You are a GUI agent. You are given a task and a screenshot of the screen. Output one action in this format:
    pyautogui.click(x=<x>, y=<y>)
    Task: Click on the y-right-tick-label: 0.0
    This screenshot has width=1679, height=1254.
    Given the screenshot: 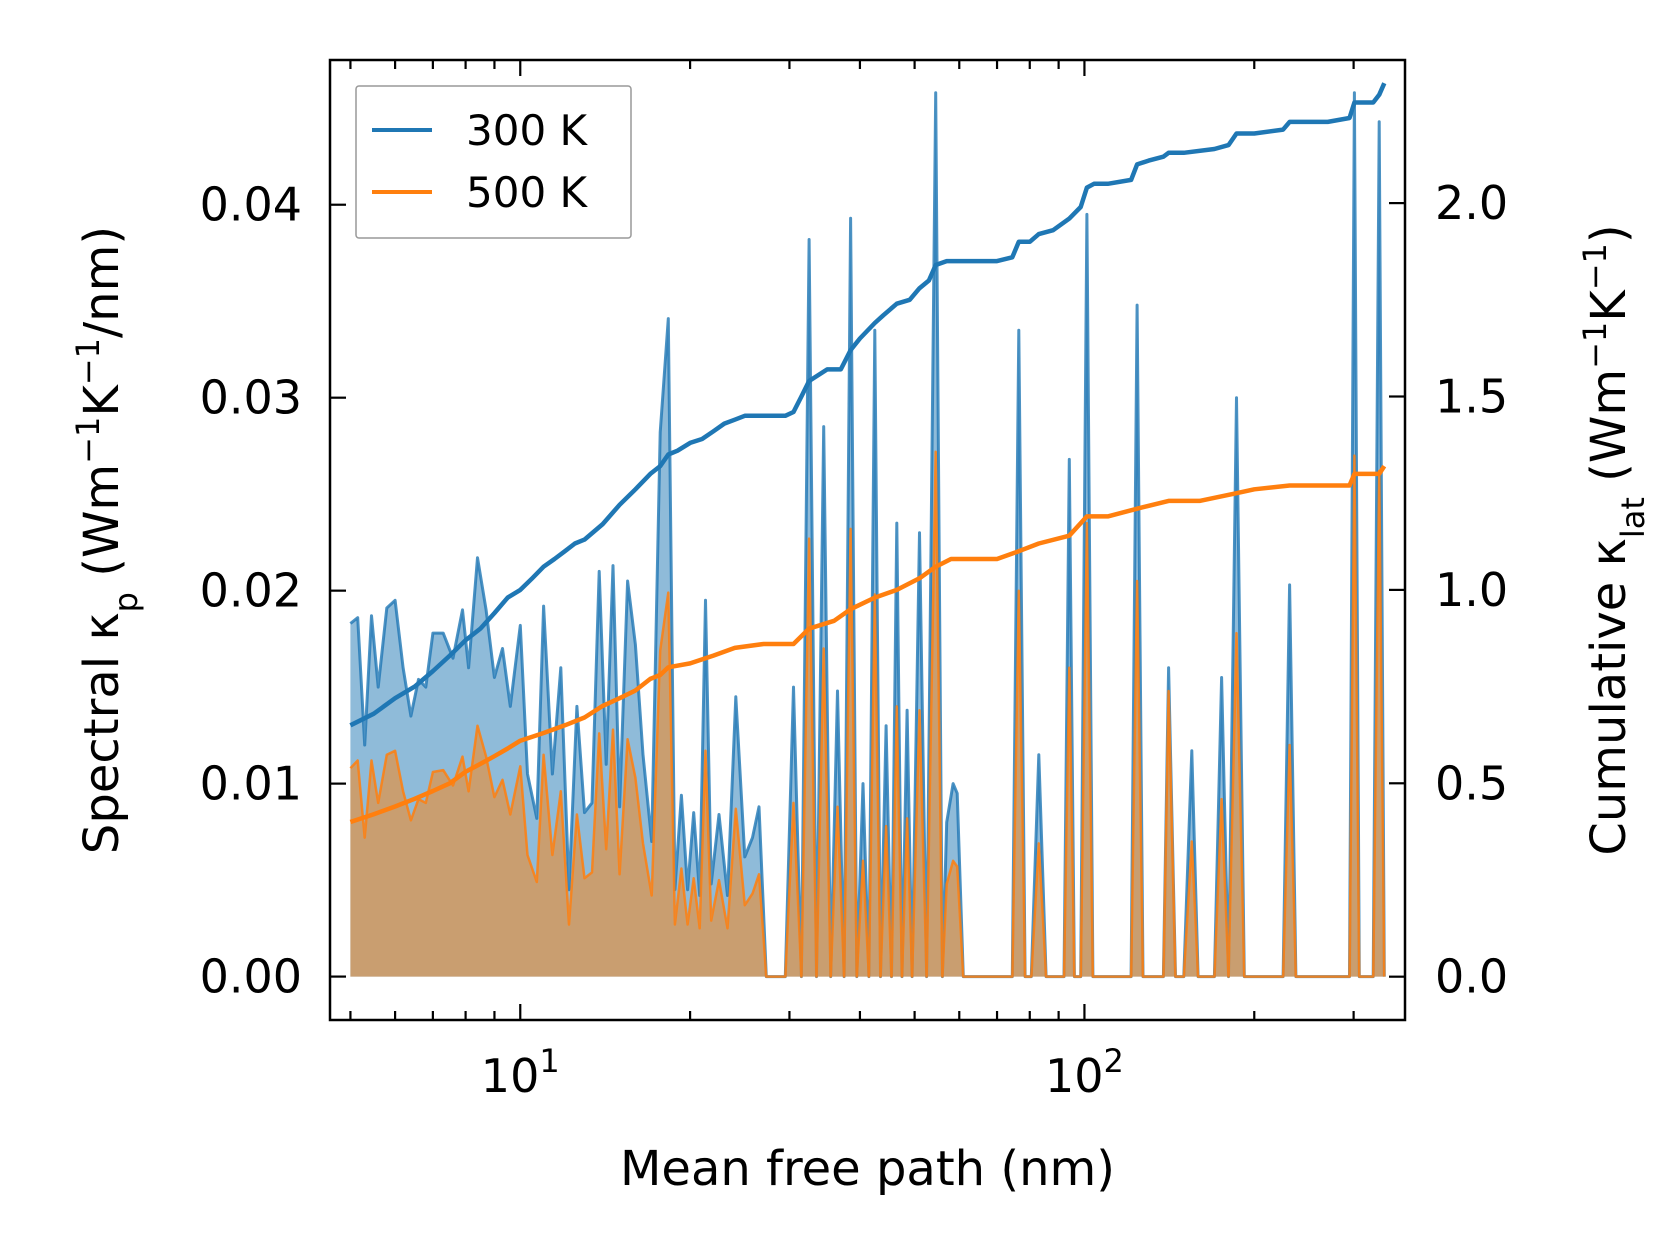 What is the action you would take?
    pyautogui.click(x=1471, y=977)
    